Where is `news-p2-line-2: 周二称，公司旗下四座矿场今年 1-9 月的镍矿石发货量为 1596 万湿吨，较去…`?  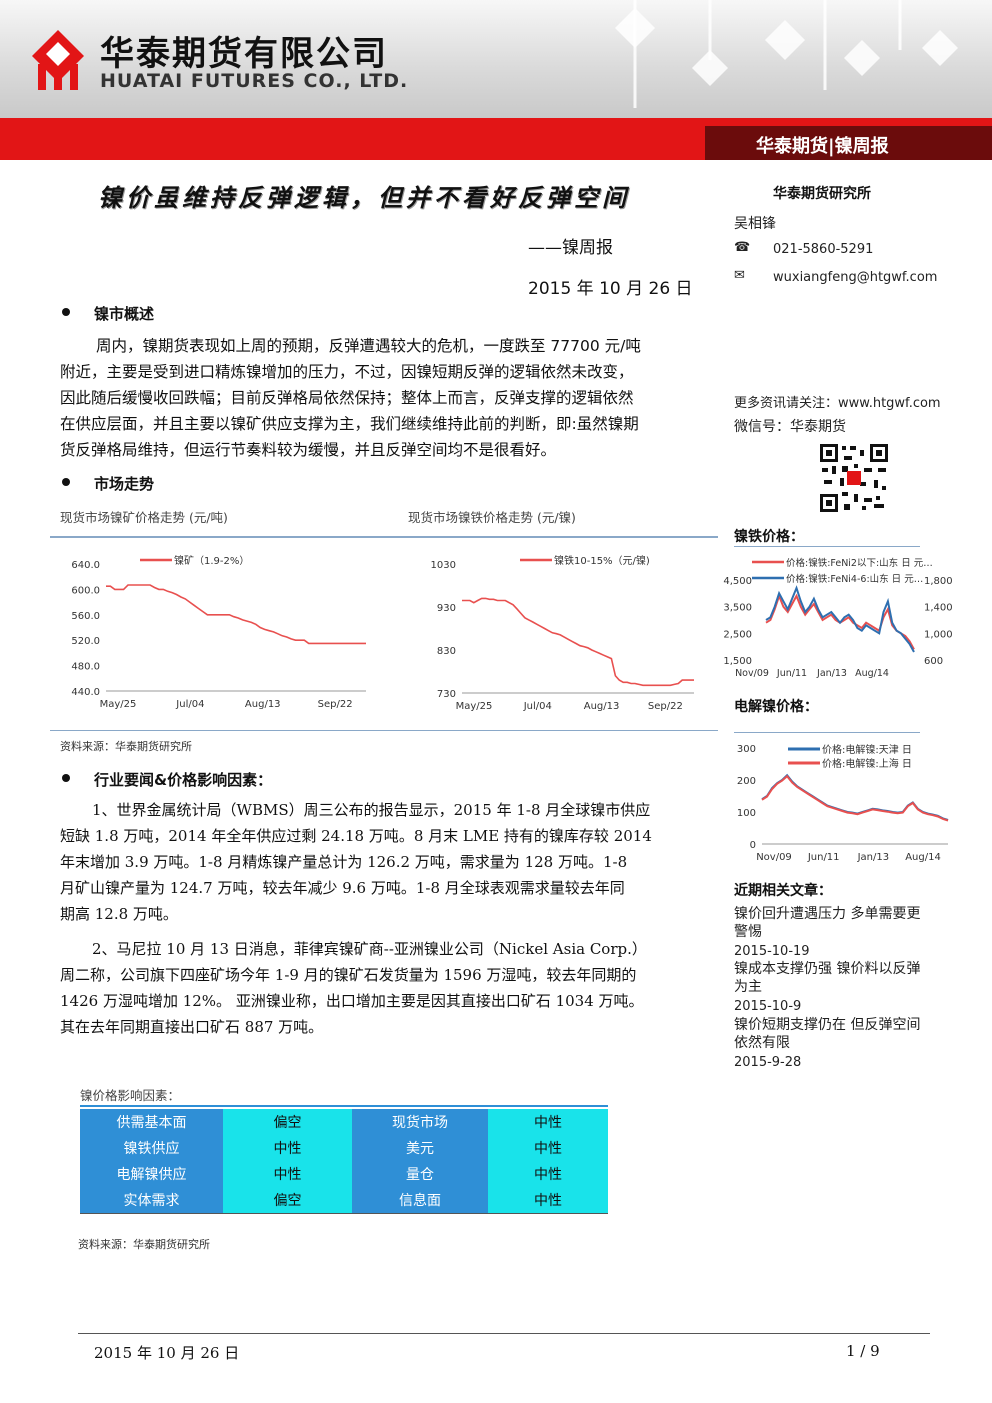
news-p2-line-2: 周二称，公司旗下四座矿场今年 1-9 月的镍矿石发货量为 1596 万湿吨，较去… is located at coordinates (348, 975).